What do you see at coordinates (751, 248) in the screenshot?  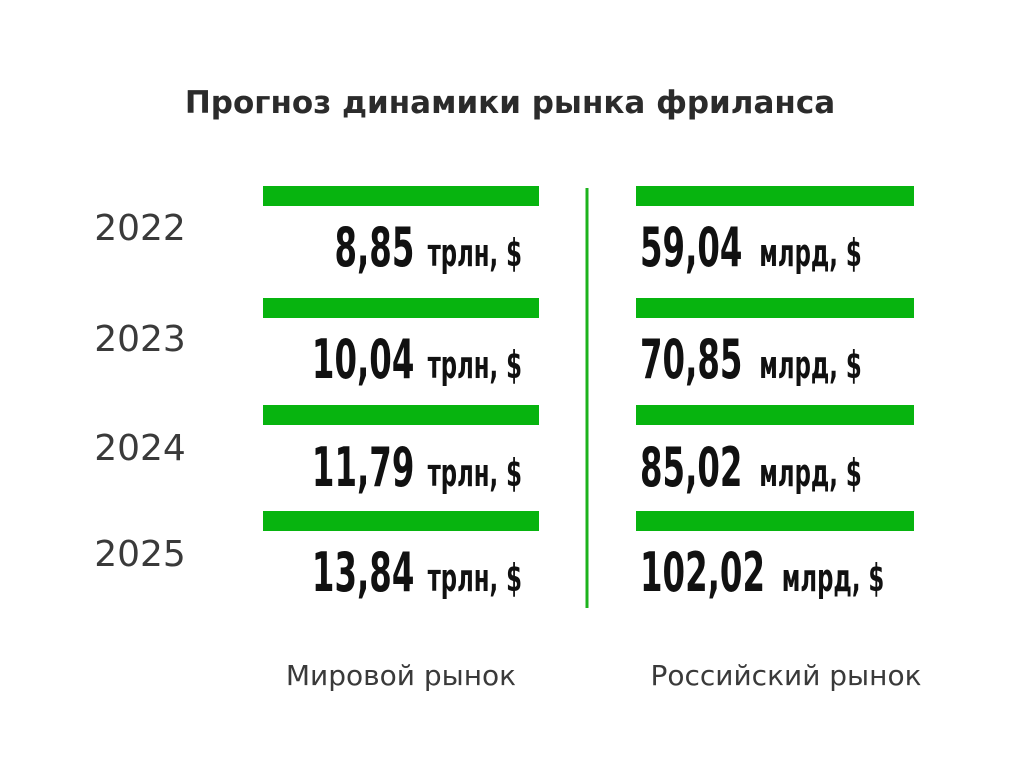 I see `russia-value: 59,04 млрд, $` at bounding box center [751, 248].